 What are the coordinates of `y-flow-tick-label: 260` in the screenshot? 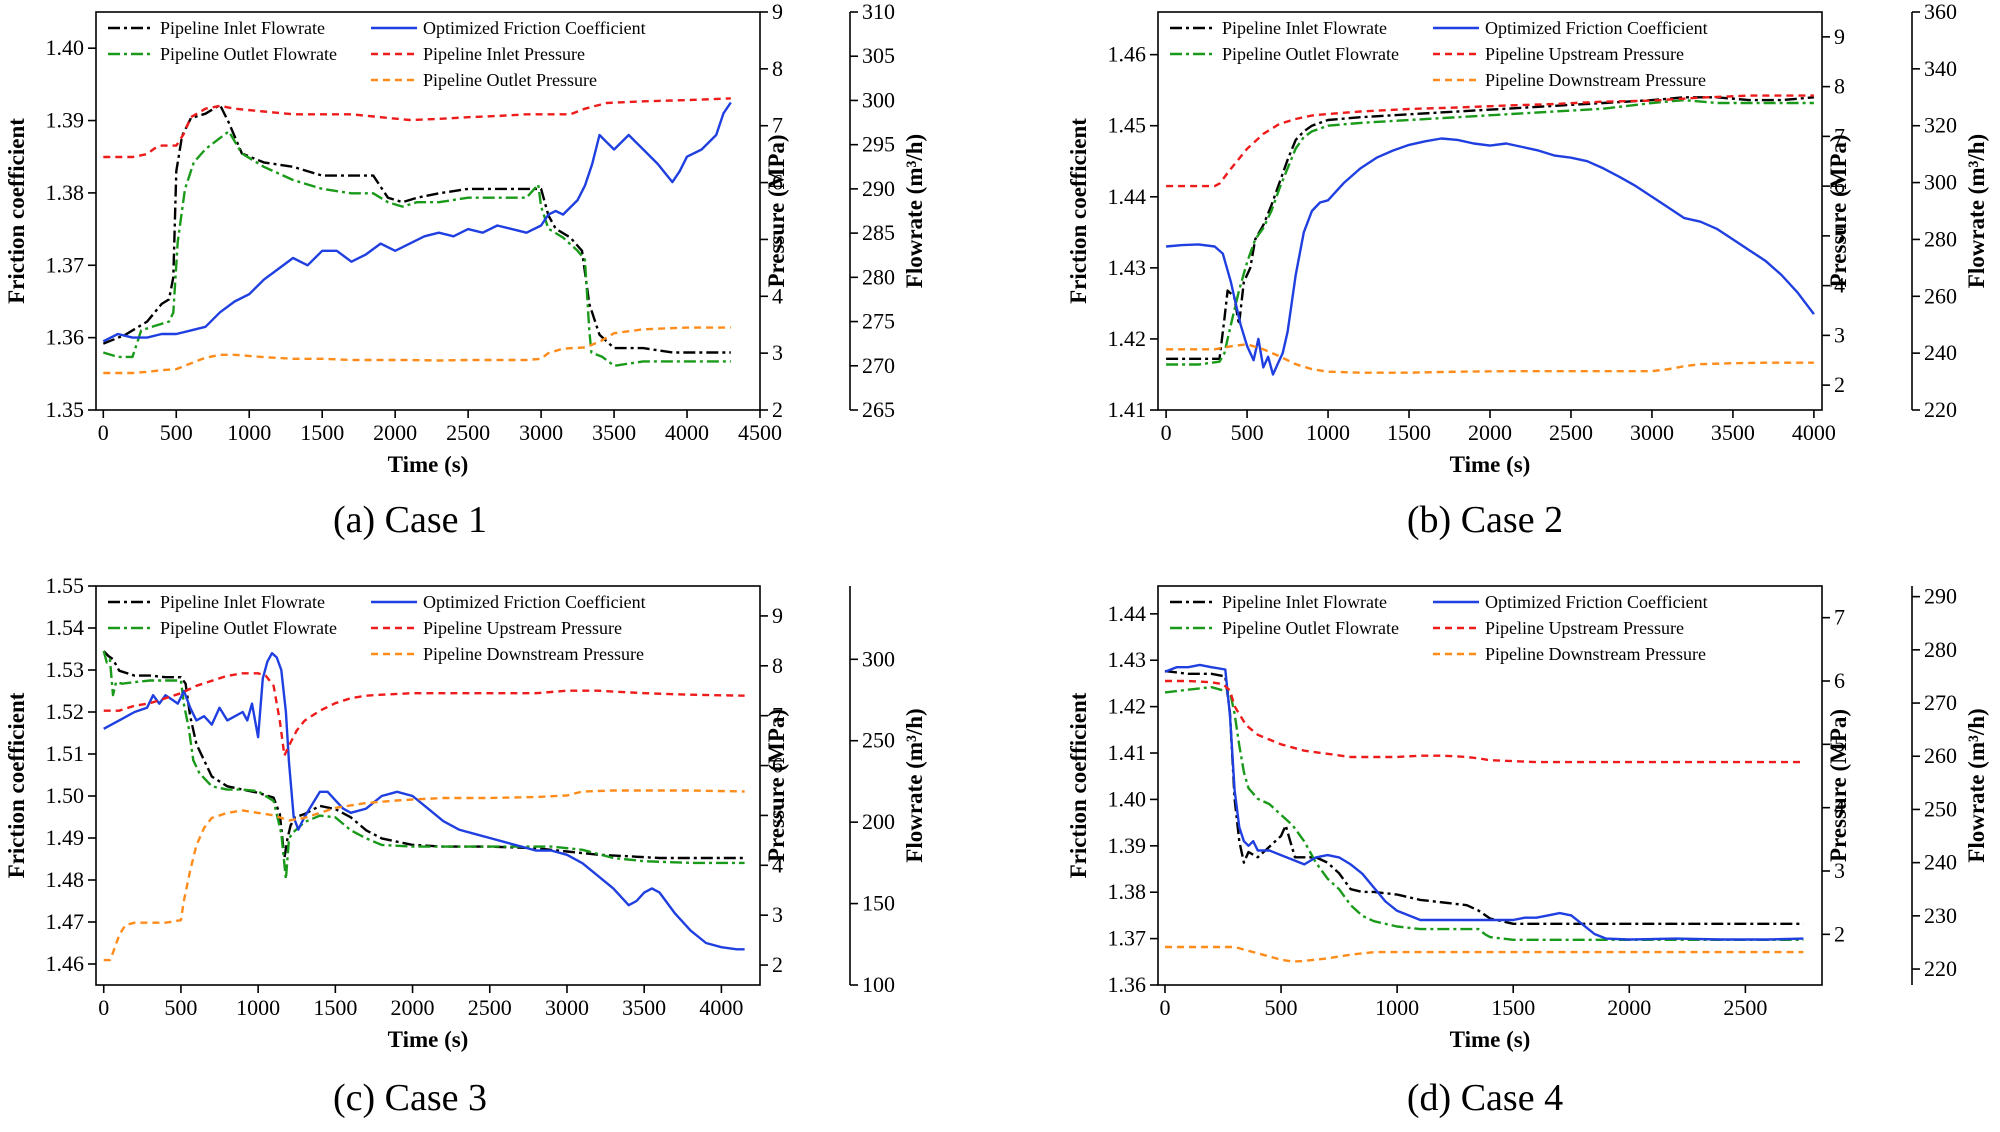 It's located at (1940, 755).